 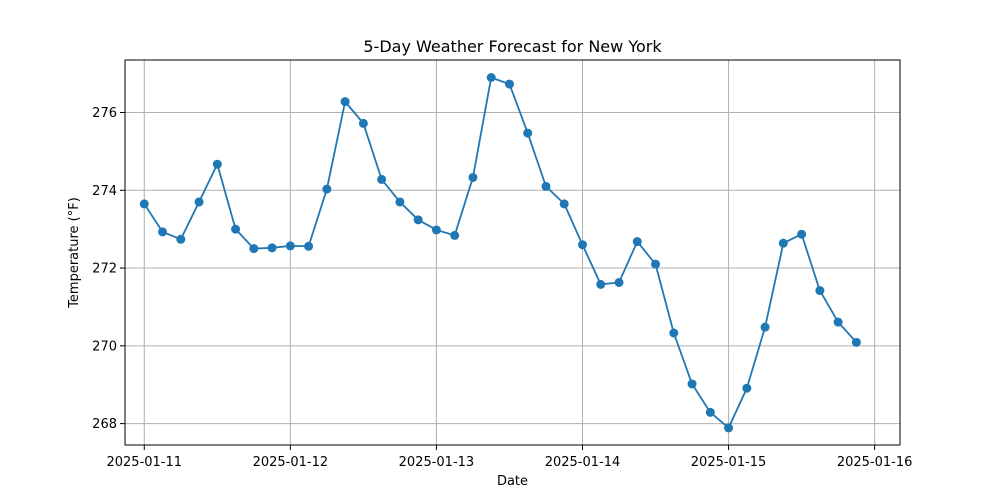 What do you see at coordinates (104, 191) in the screenshot?
I see `y-tick-label: 274` at bounding box center [104, 191].